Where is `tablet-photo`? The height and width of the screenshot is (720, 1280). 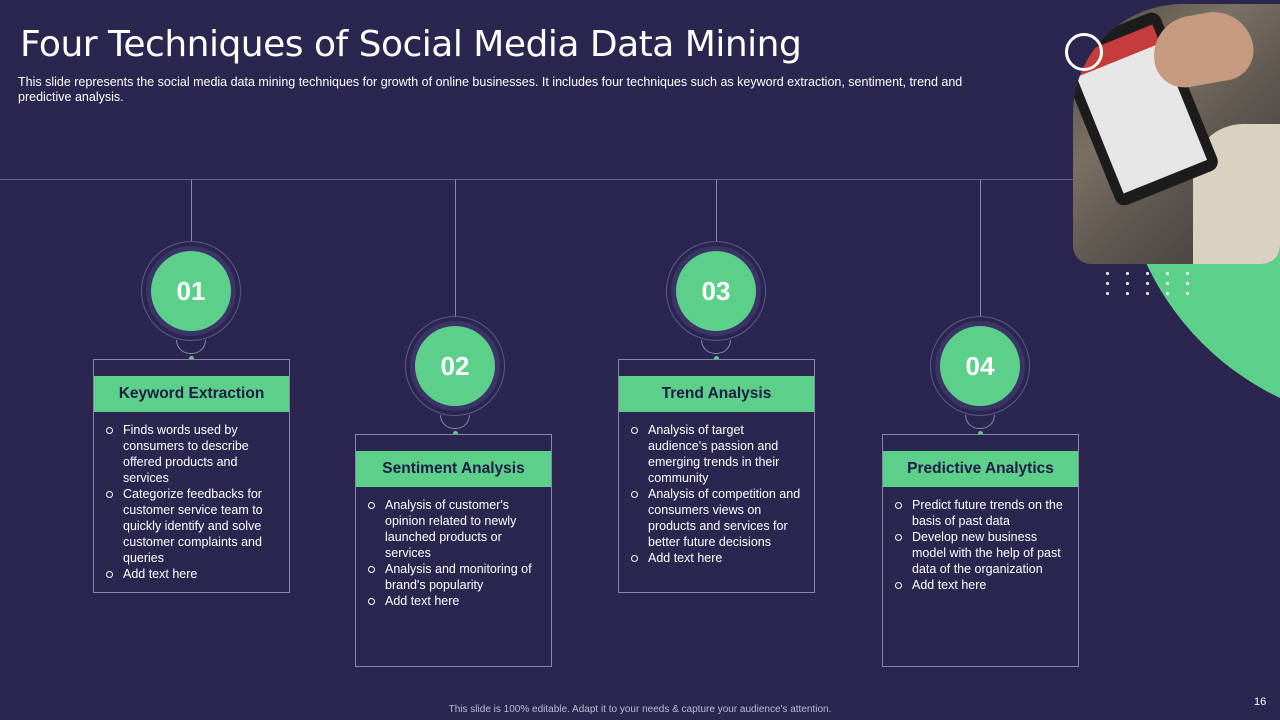 tablet-photo is located at coordinates (1176, 134).